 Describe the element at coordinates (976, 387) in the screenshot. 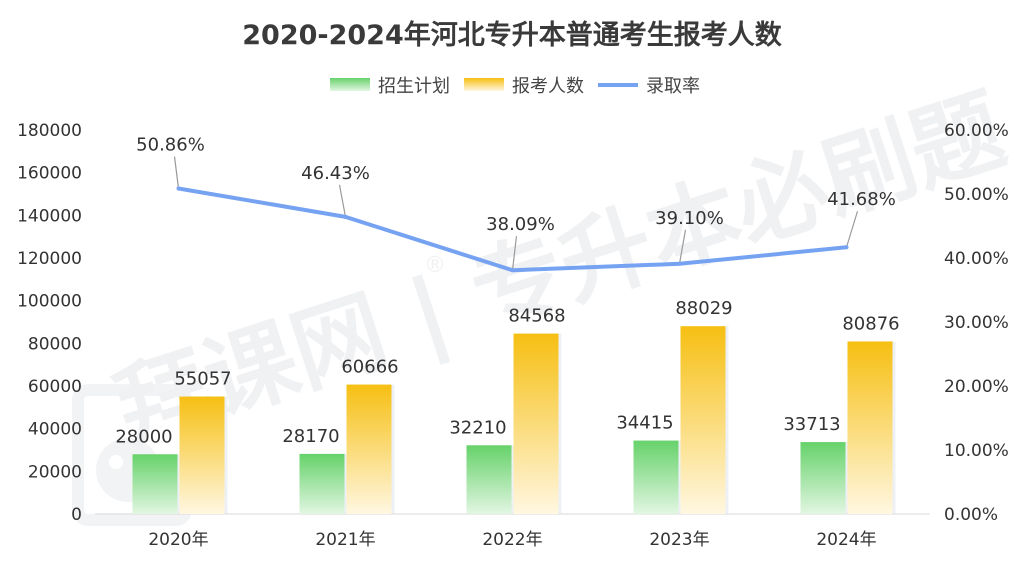

I see `y-right-tick-2: 20.00%` at that location.